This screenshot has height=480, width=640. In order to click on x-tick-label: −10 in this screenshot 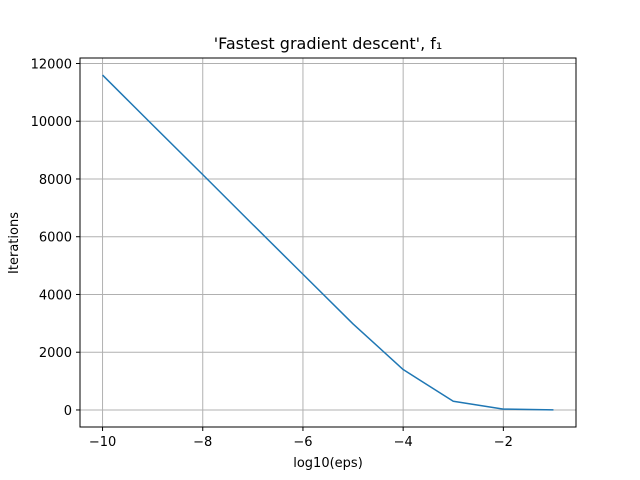, I will do `click(102, 442)`.